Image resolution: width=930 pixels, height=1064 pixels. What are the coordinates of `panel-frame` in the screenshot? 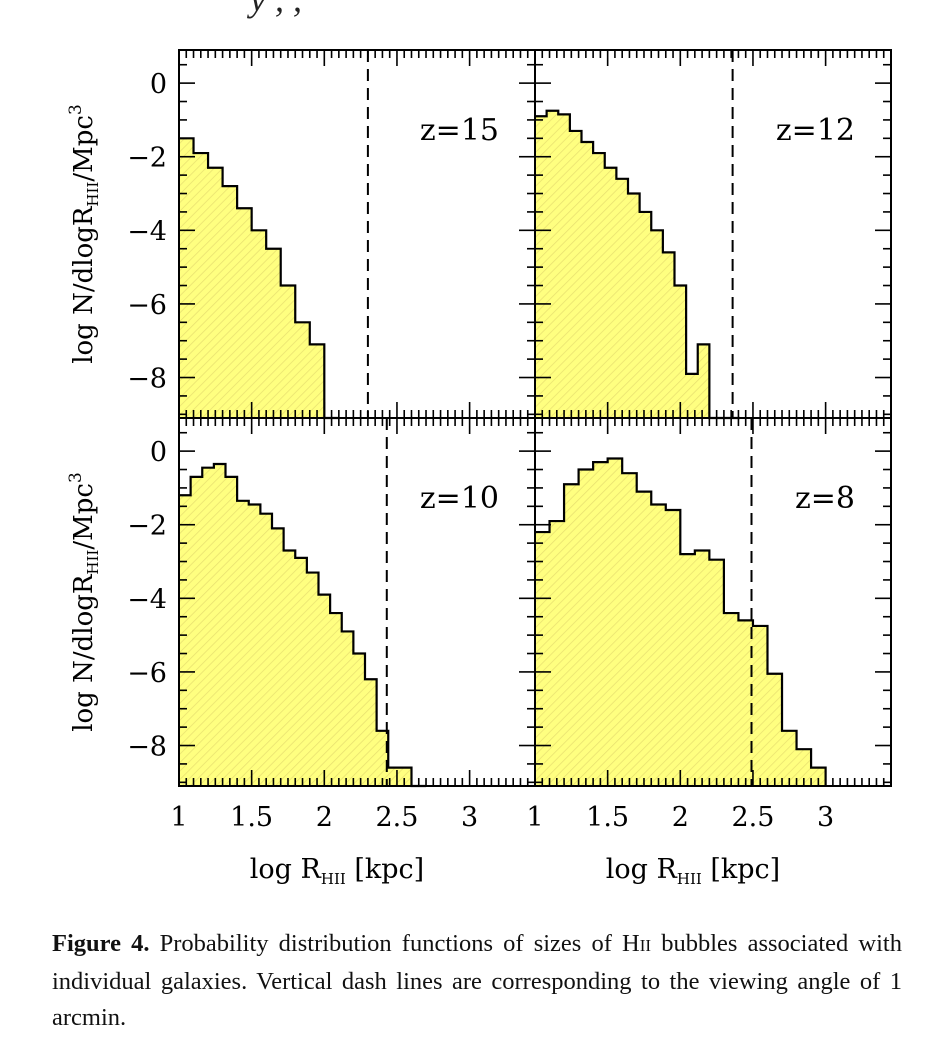 It's located at (713, 602).